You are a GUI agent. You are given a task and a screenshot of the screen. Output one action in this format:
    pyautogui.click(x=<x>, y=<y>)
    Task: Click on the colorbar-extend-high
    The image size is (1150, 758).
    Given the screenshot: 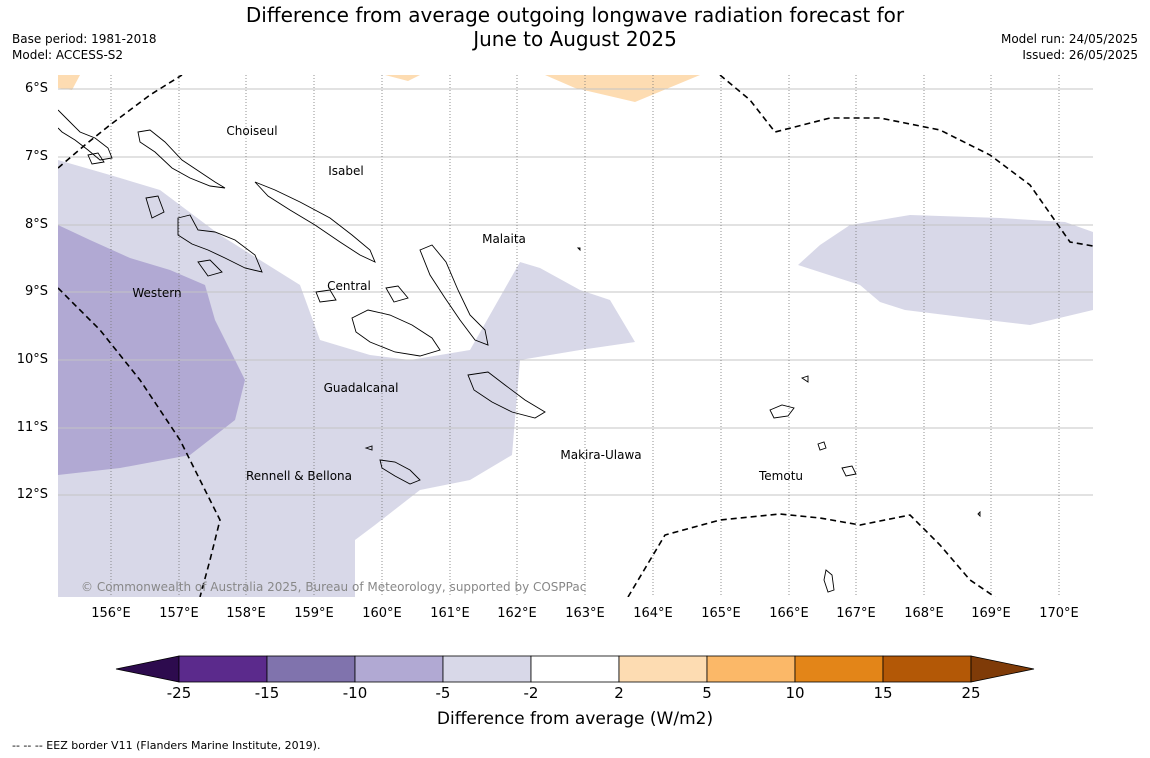 What is the action you would take?
    pyautogui.click(x=1002, y=669)
    